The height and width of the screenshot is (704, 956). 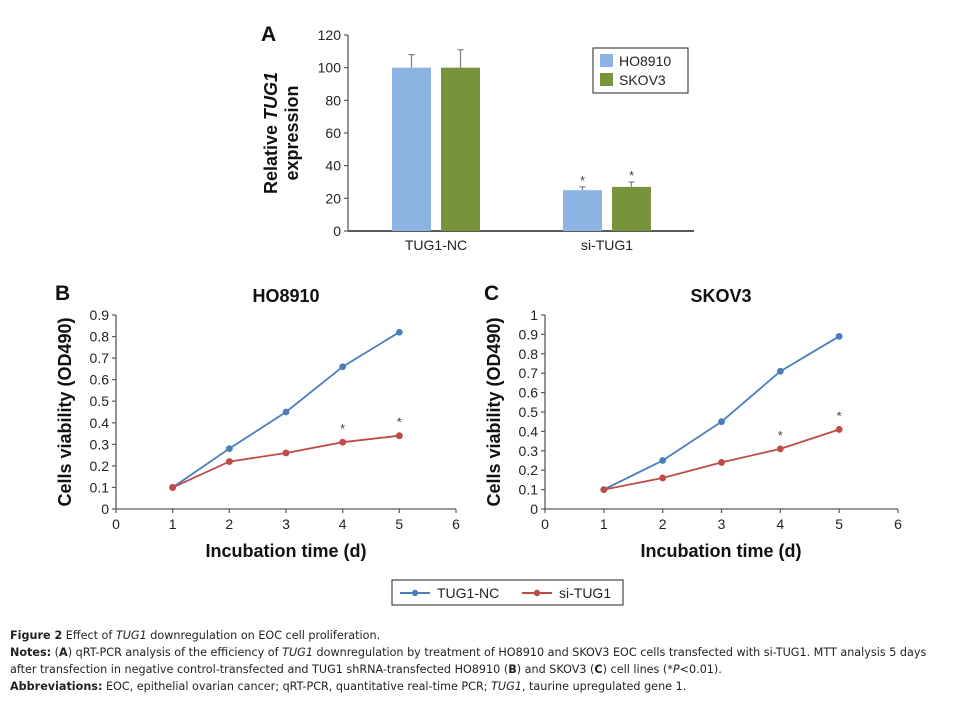 What do you see at coordinates (333, 100) in the screenshot?
I see `y-tick-label: 80` at bounding box center [333, 100].